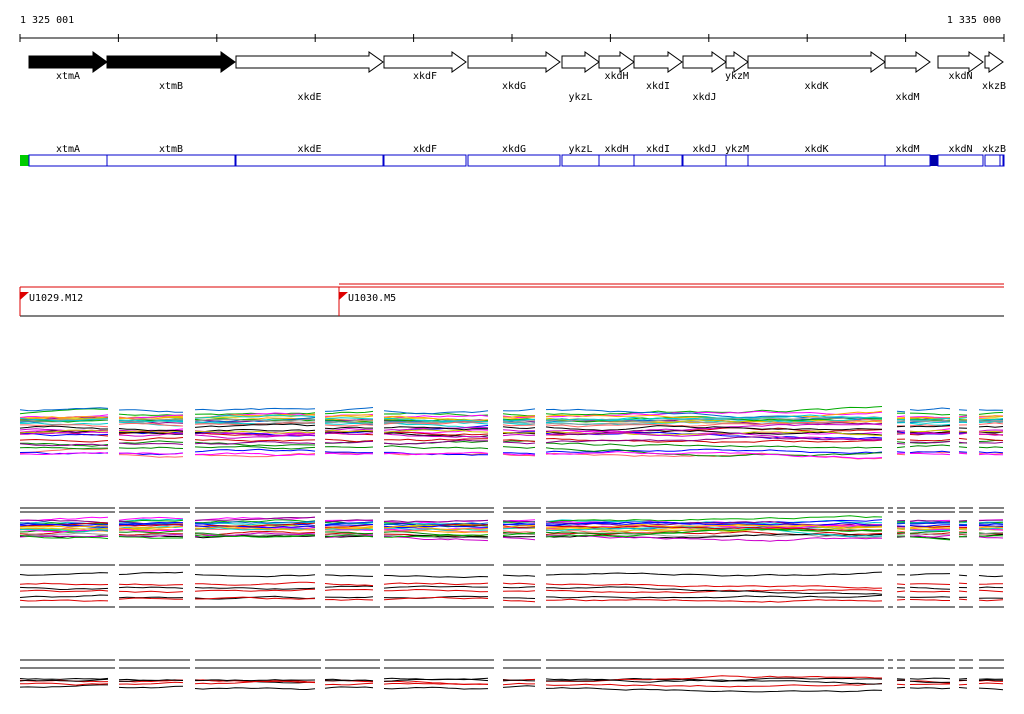  What do you see at coordinates (47, 20) in the screenshot?
I see `scale-start: 1 325 001` at bounding box center [47, 20].